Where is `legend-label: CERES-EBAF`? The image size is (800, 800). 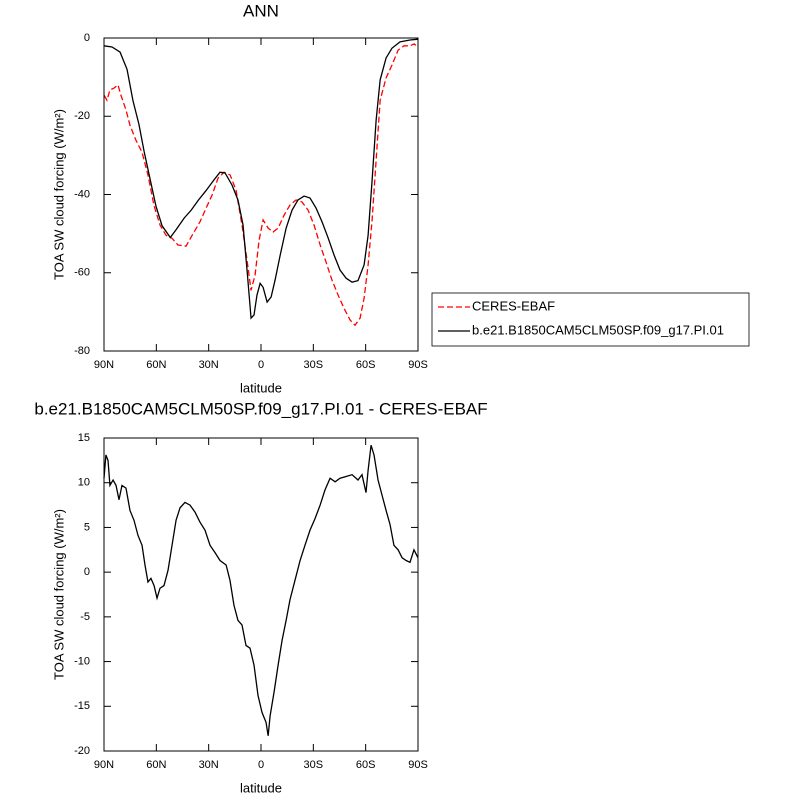 legend-label: CERES-EBAF is located at coordinates (513, 305).